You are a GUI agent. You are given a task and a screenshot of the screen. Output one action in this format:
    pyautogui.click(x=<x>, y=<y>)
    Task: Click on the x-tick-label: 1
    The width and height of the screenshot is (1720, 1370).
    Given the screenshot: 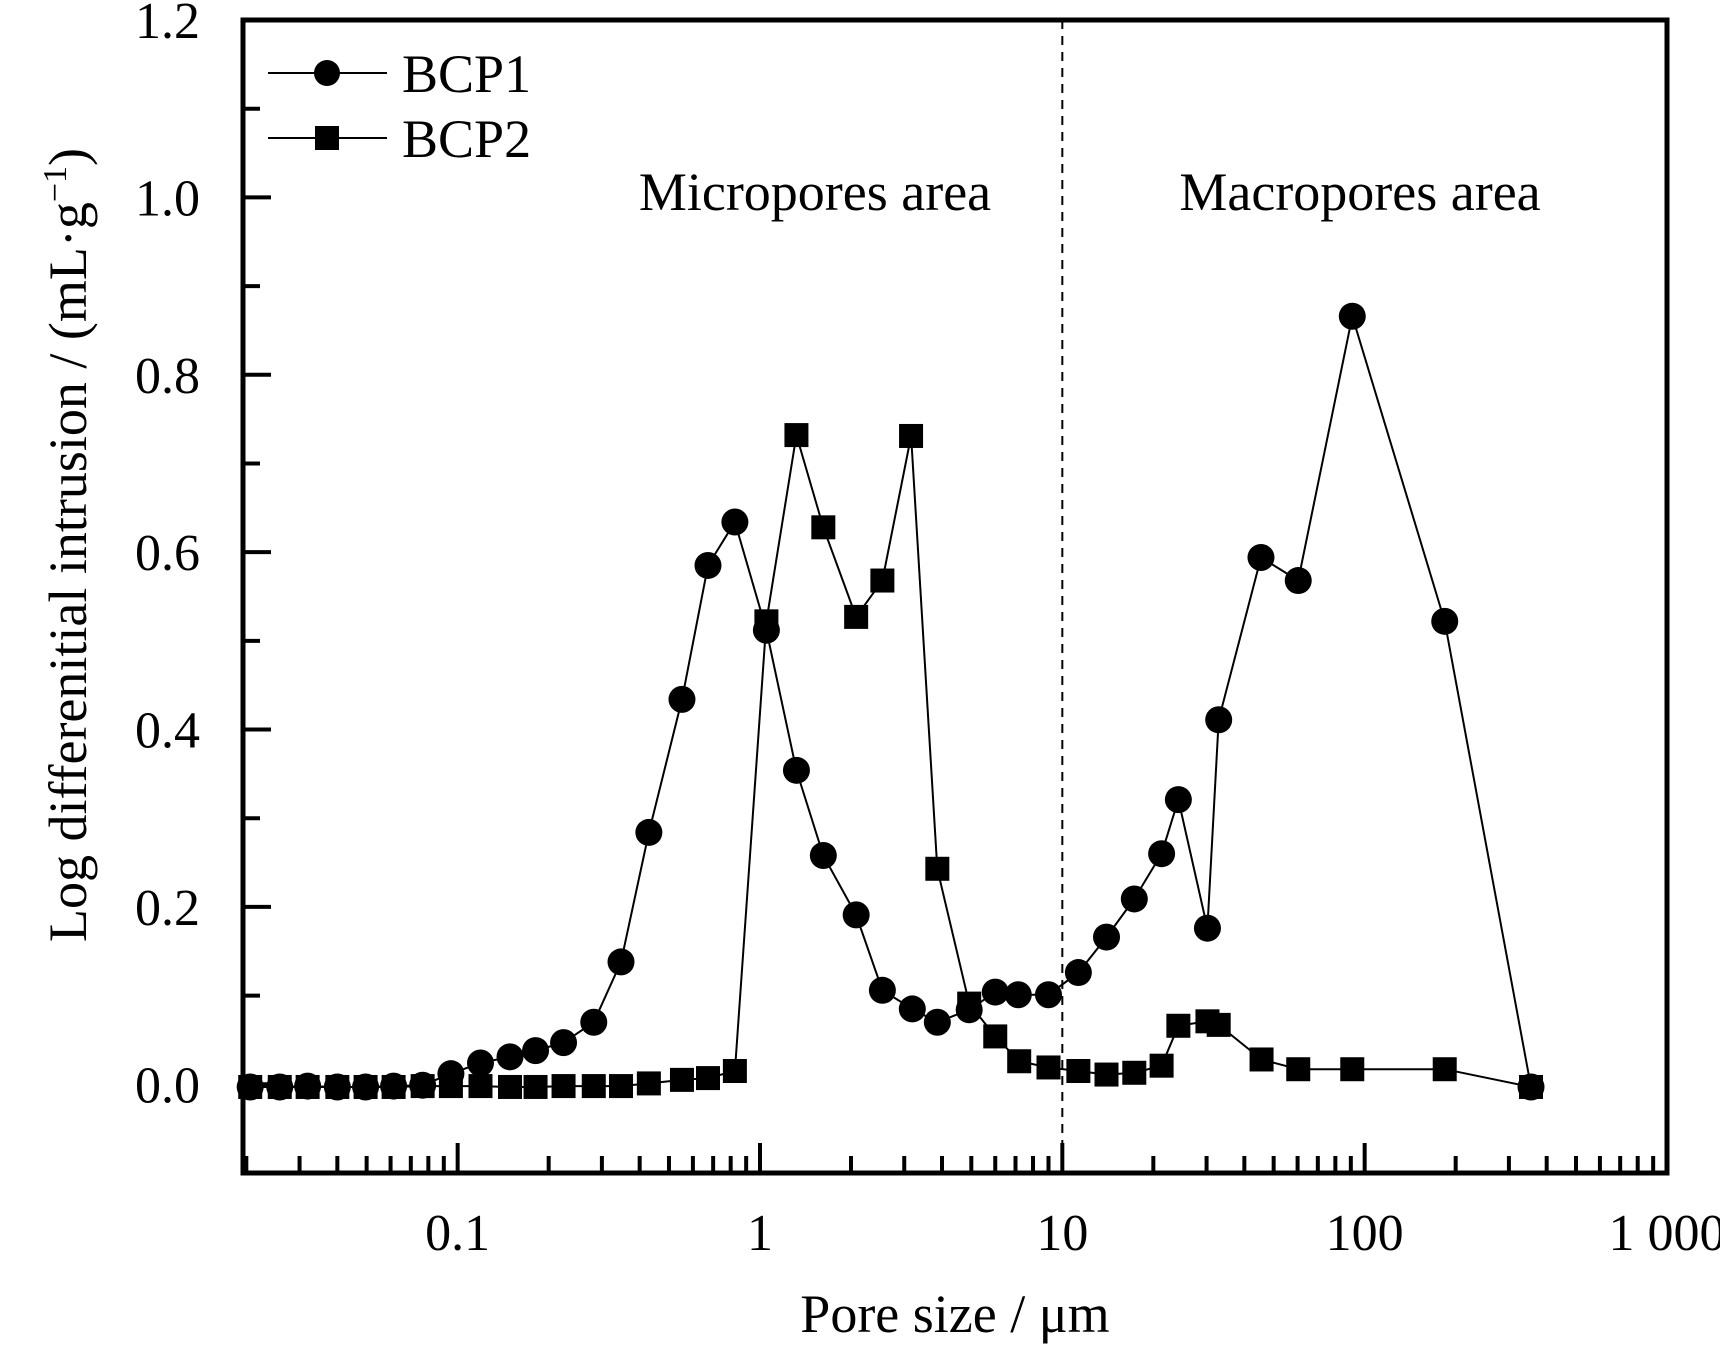 What is the action you would take?
    pyautogui.click(x=760, y=1233)
    